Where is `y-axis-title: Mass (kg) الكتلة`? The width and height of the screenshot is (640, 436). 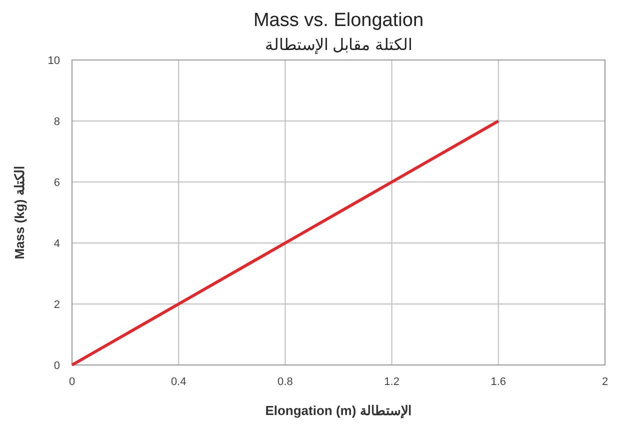
y-axis-title: Mass (kg) الكتلة is located at coordinates (19, 213).